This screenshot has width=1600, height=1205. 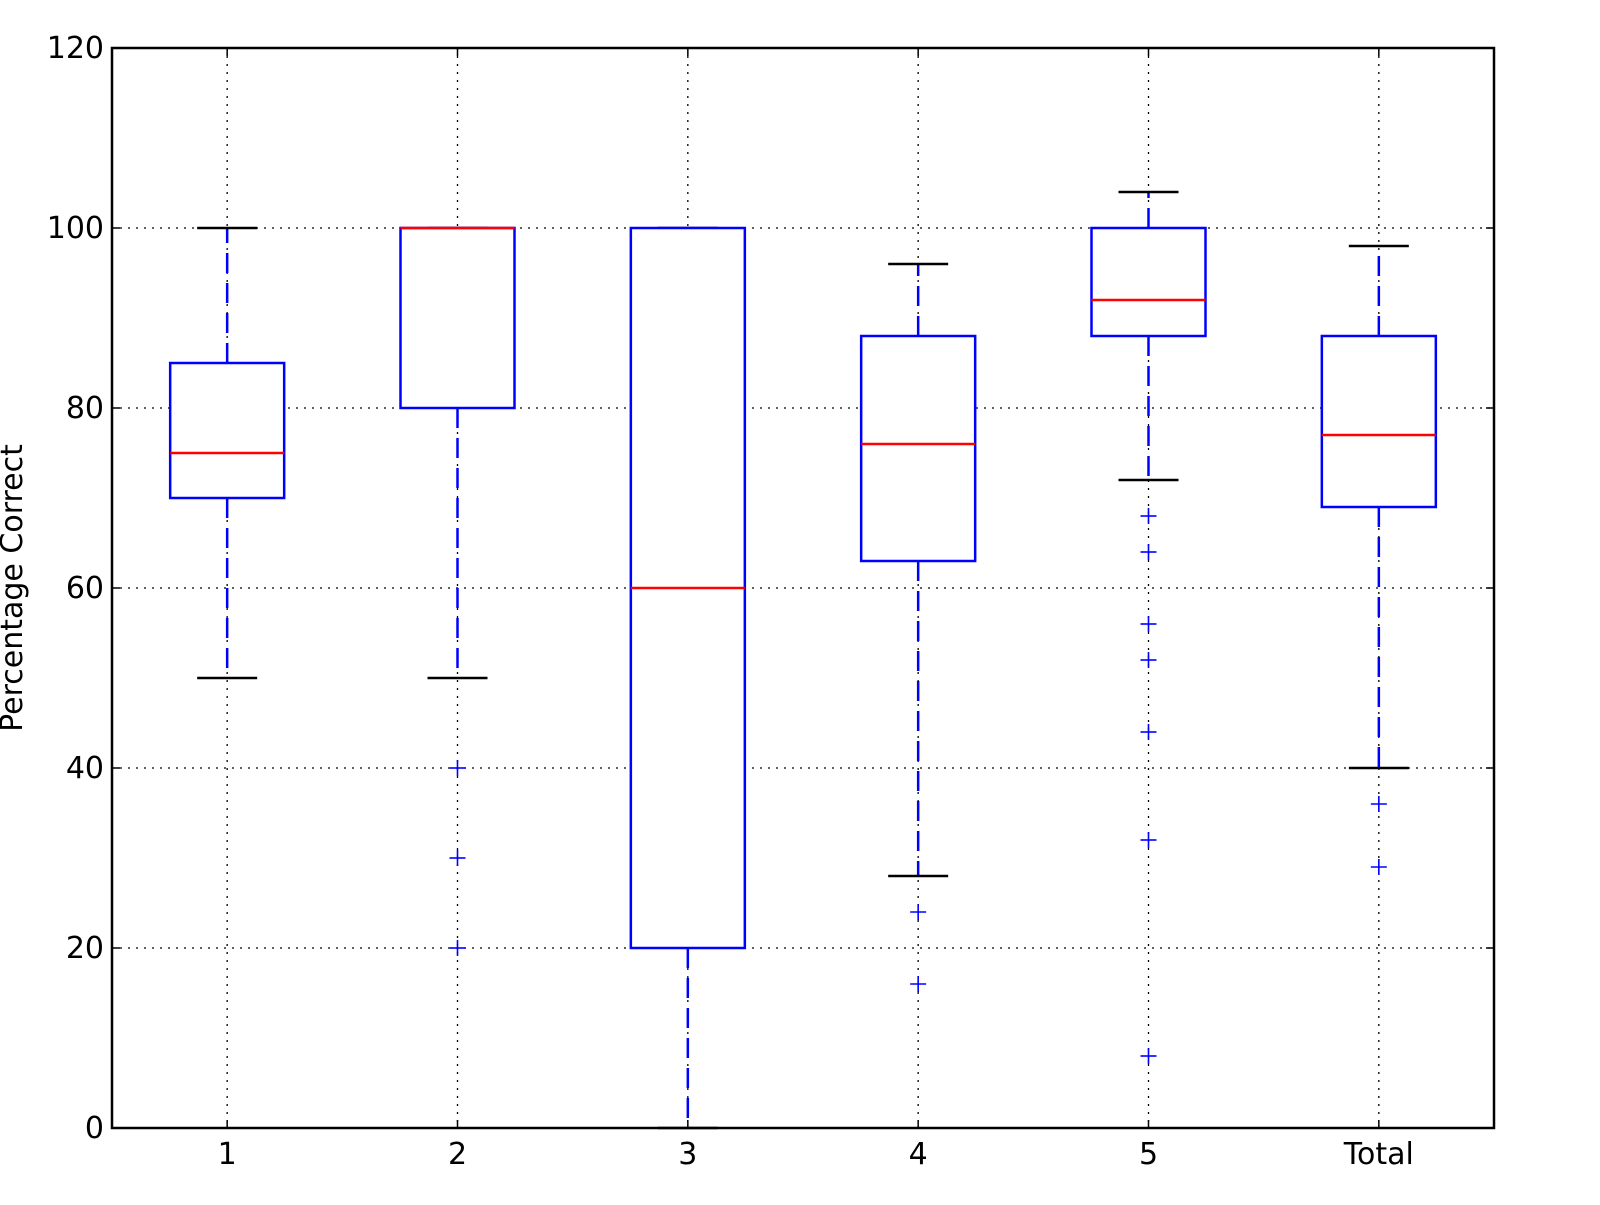 What do you see at coordinates (94, 1128) in the screenshot?
I see `y-tick-label: 0` at bounding box center [94, 1128].